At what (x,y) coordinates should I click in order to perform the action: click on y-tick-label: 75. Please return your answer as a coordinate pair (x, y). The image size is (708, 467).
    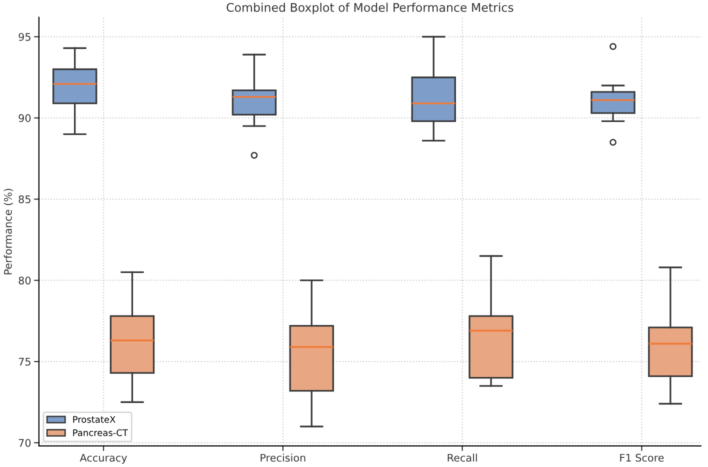
    Looking at the image, I should click on (24, 362).